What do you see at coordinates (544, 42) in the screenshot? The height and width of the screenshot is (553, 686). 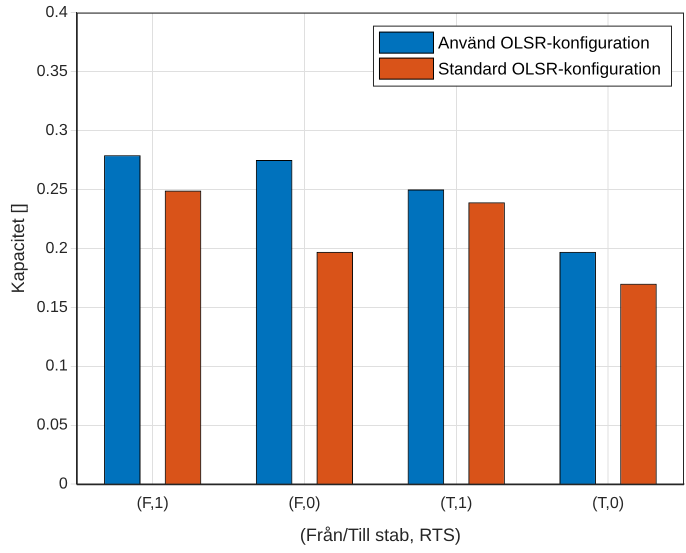 I see `legend-label: Använd OLSR-konfiguration` at bounding box center [544, 42].